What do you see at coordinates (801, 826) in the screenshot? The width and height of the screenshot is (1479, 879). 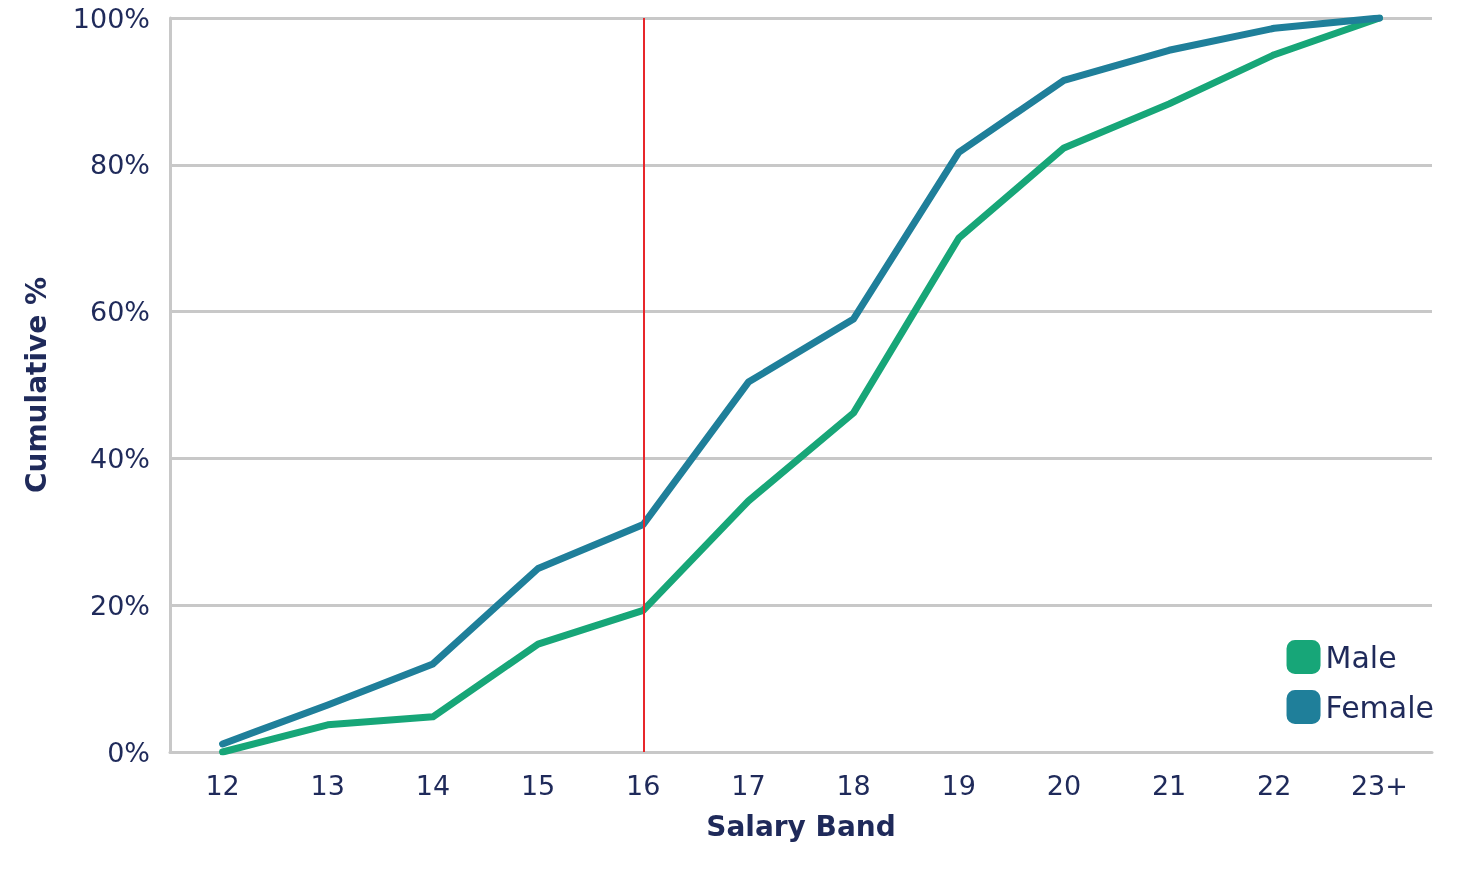 I see `x-axis-title: Salary Band` at bounding box center [801, 826].